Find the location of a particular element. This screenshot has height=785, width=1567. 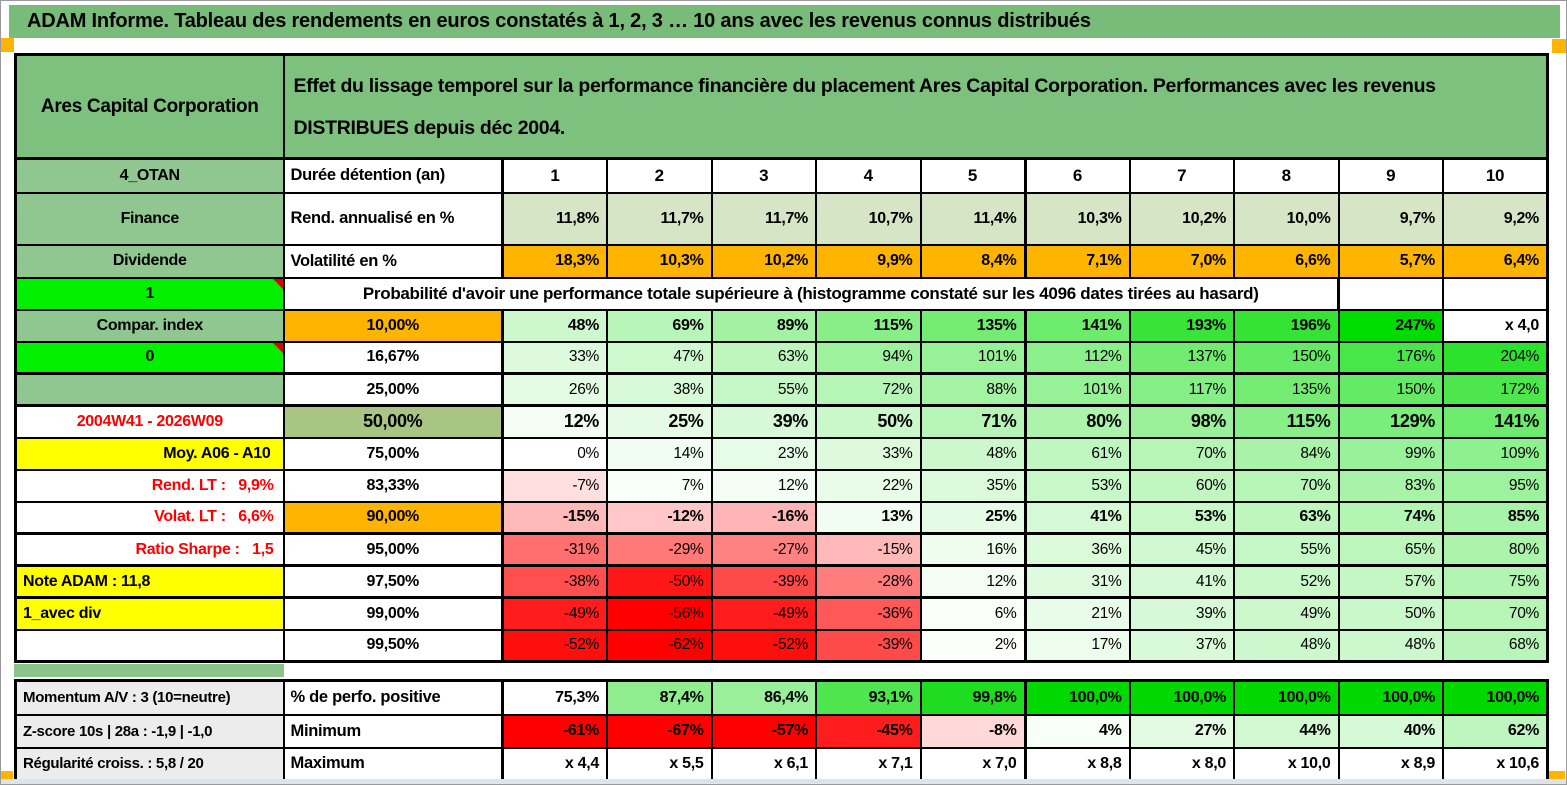

row-label-cell: 1_avec div is located at coordinates (149, 613).